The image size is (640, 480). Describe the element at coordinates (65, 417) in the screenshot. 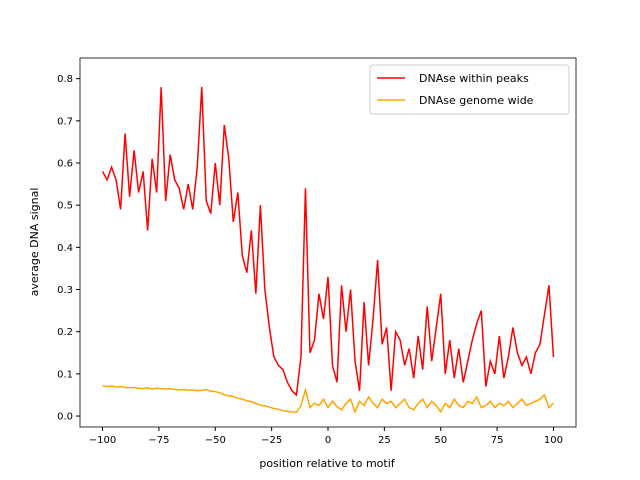

I see `y-tick-label: 0.0` at that location.